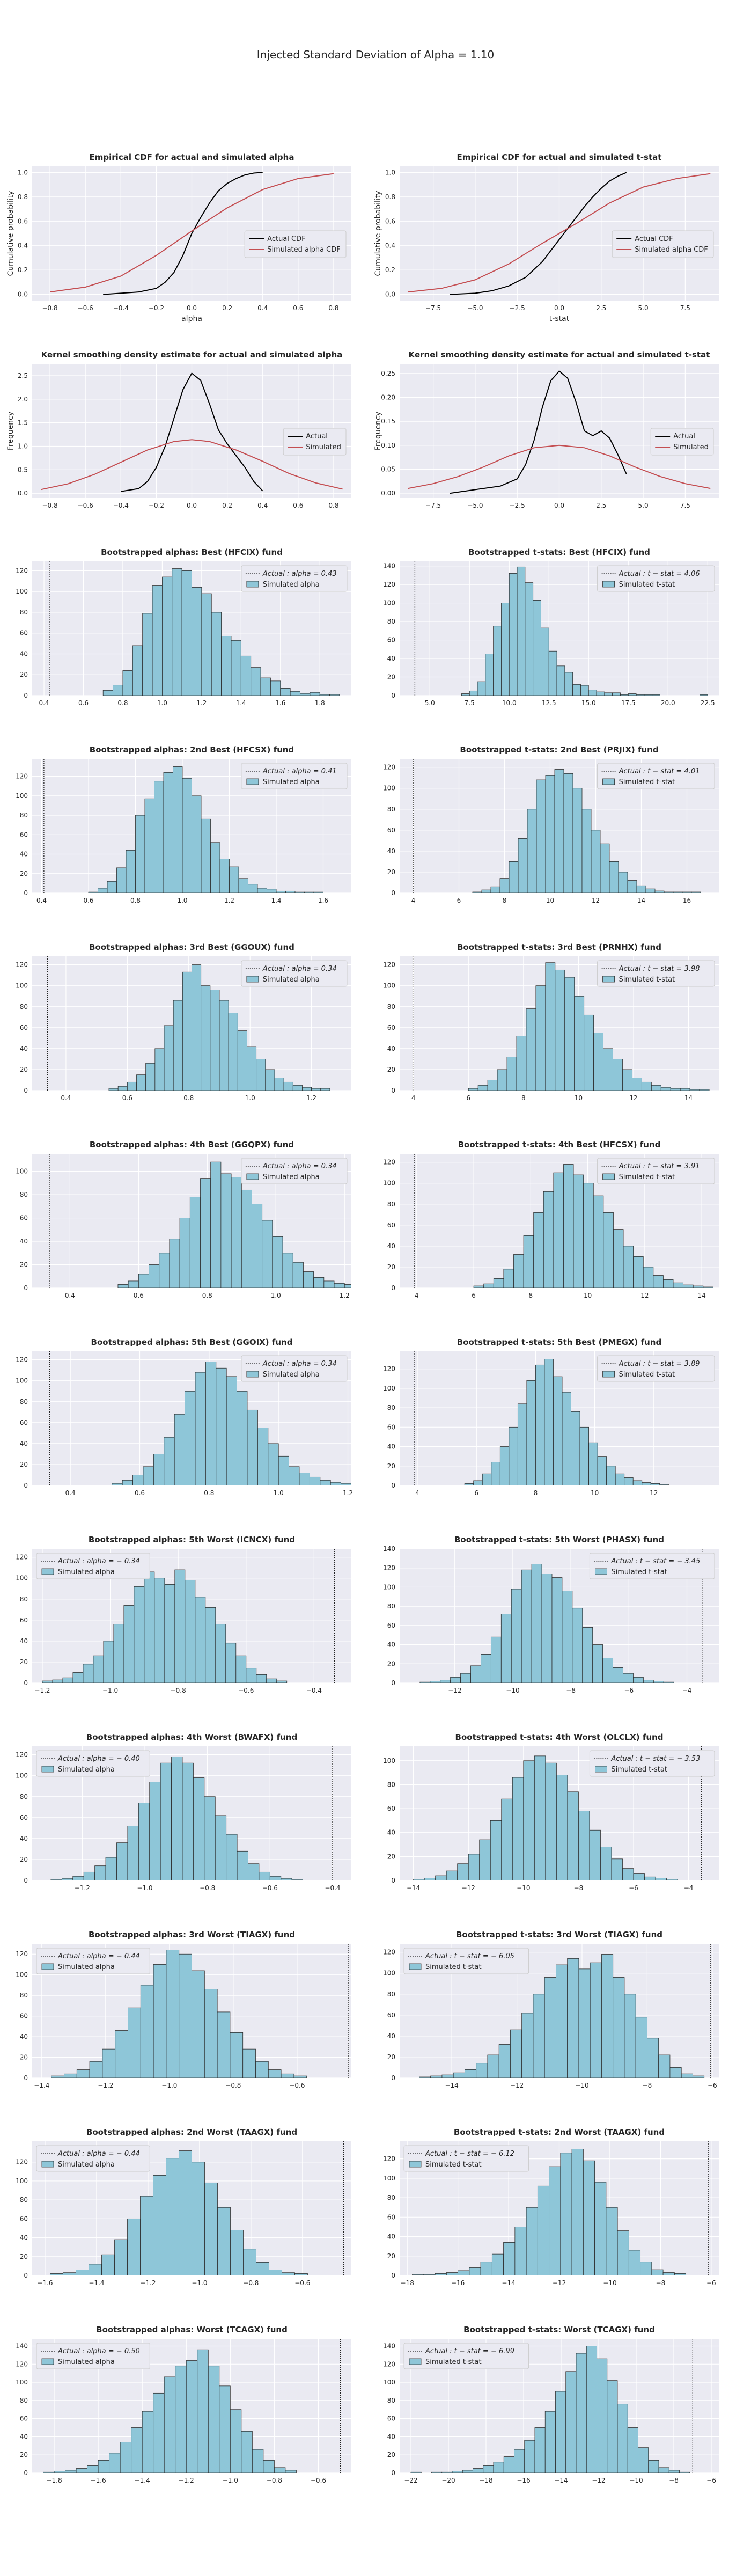 This screenshot has height=2576, width=751. Describe the element at coordinates (378, 431) in the screenshot. I see `y-axis-label: Frequency` at that location.